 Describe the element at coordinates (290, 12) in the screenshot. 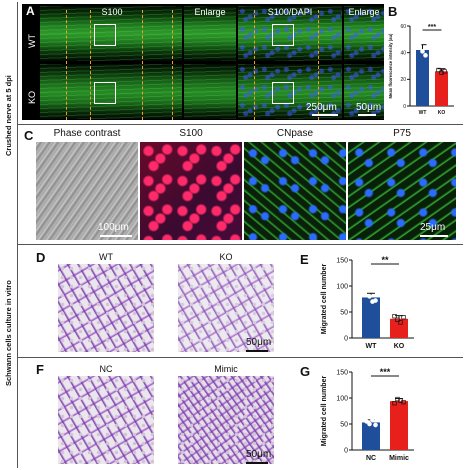

I see `a-col-header: S100/DAPI` at that location.